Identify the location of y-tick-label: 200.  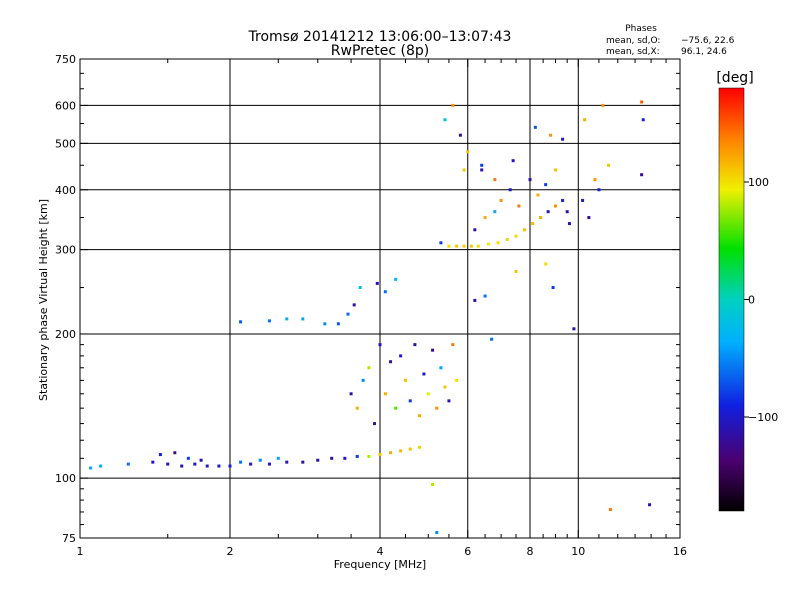
(65, 334).